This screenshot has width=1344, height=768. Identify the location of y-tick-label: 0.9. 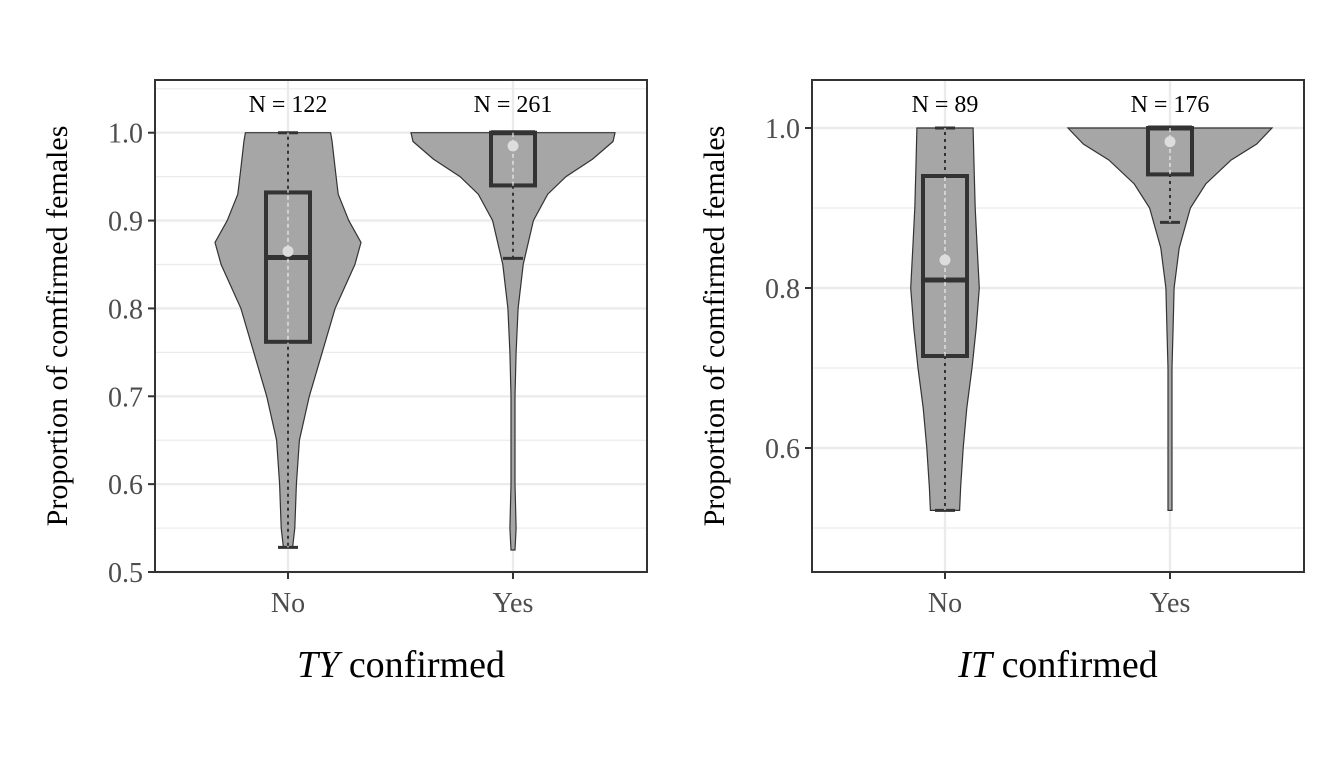
(125, 222).